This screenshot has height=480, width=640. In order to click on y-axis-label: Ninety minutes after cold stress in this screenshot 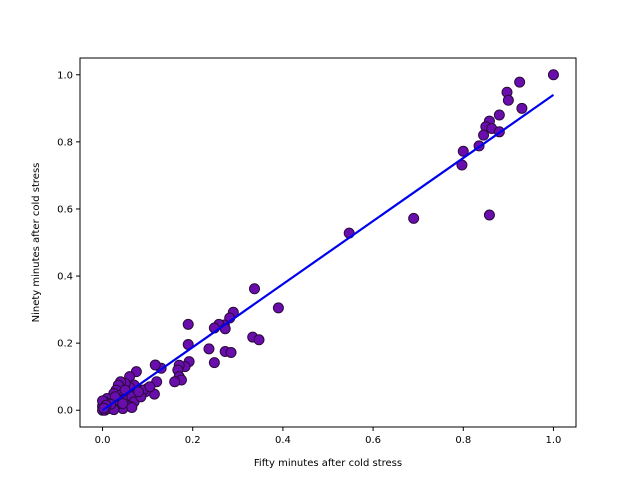, I will do `click(36, 243)`.